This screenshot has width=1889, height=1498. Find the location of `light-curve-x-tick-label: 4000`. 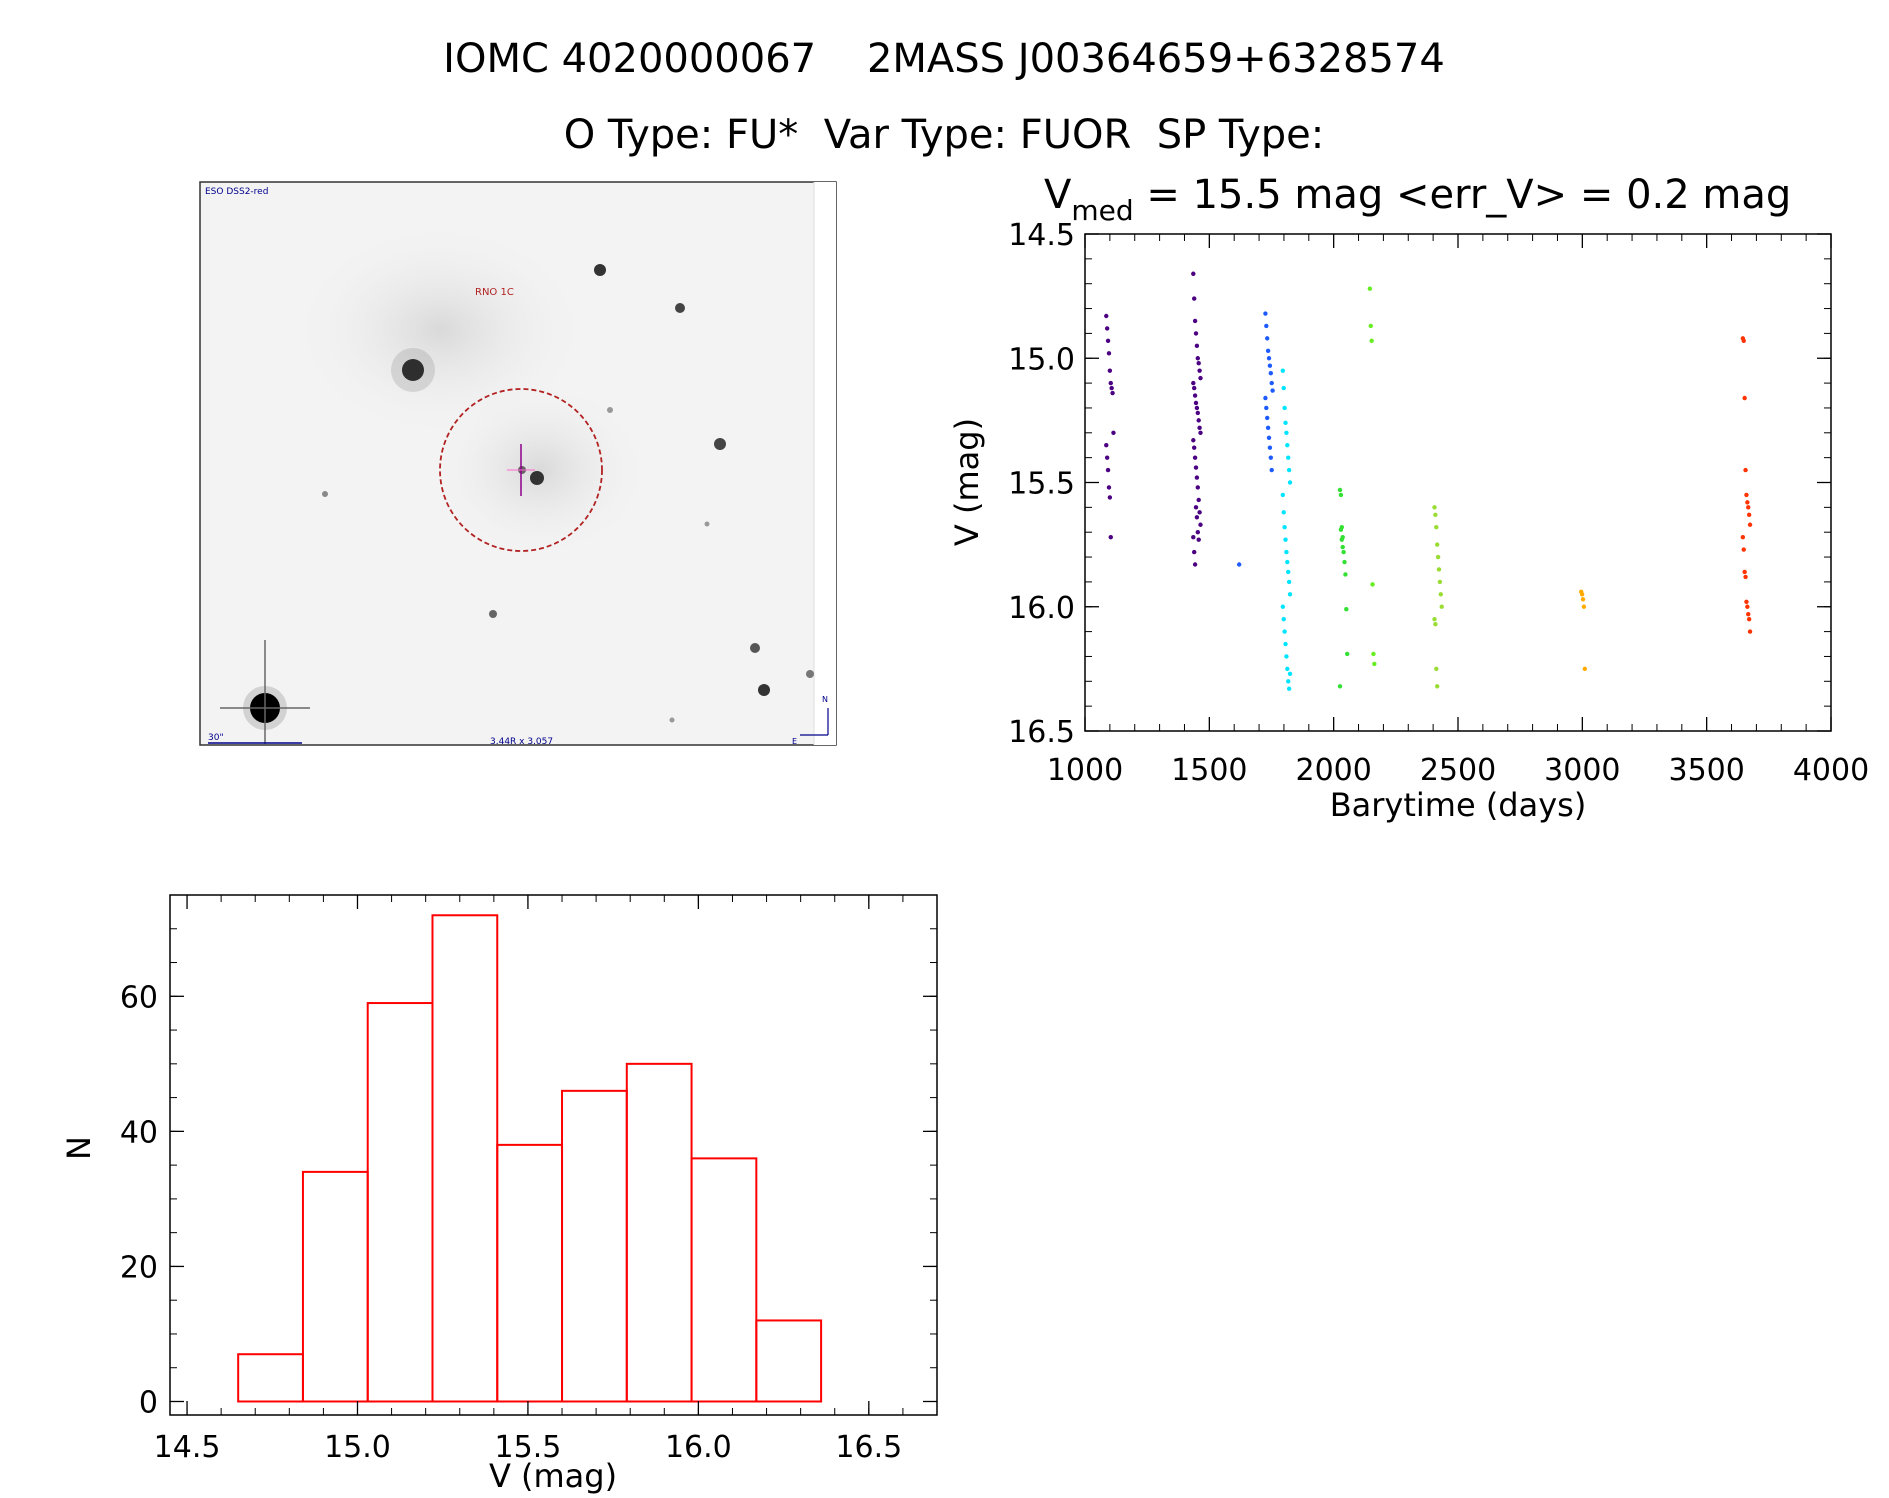

light-curve-x-tick-label: 4000 is located at coordinates (1831, 770).